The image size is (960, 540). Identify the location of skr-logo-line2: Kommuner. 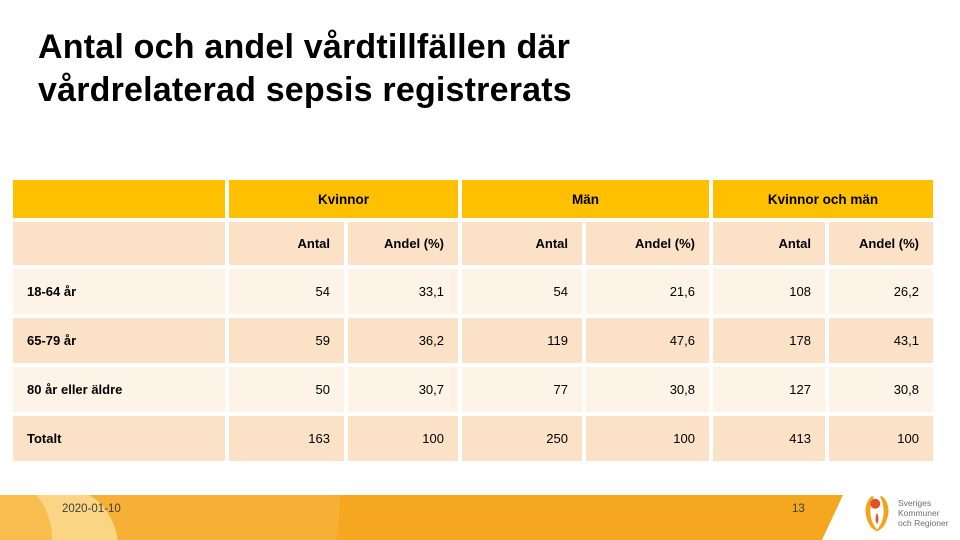
(919, 512).